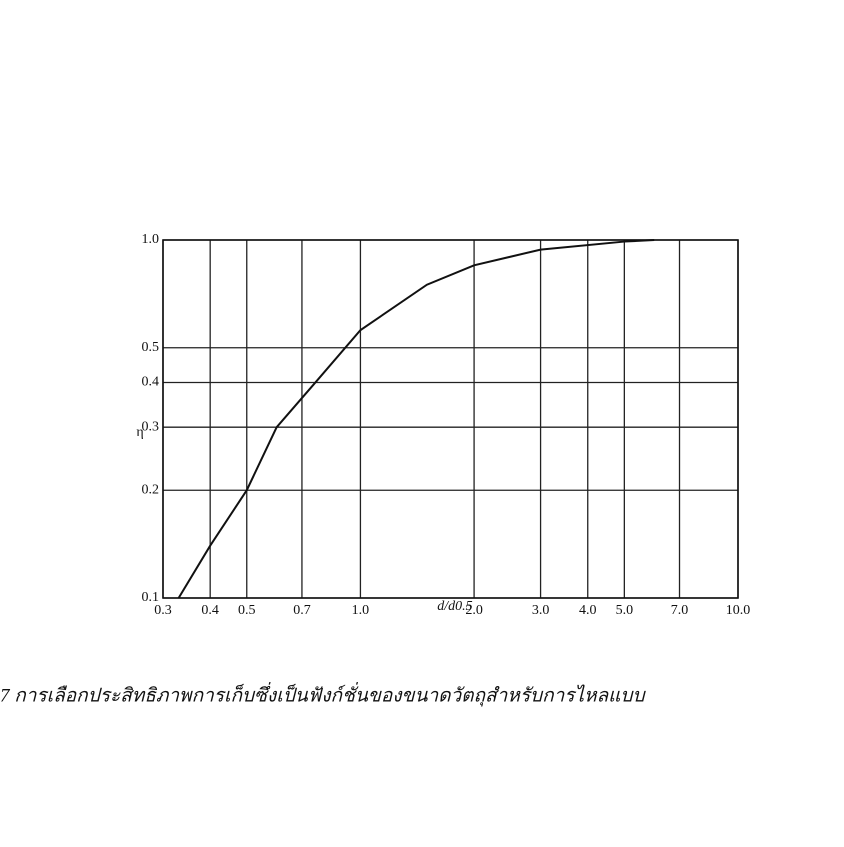 The image size is (844, 847). I want to click on x-tick-label: 10.0, so click(738, 610).